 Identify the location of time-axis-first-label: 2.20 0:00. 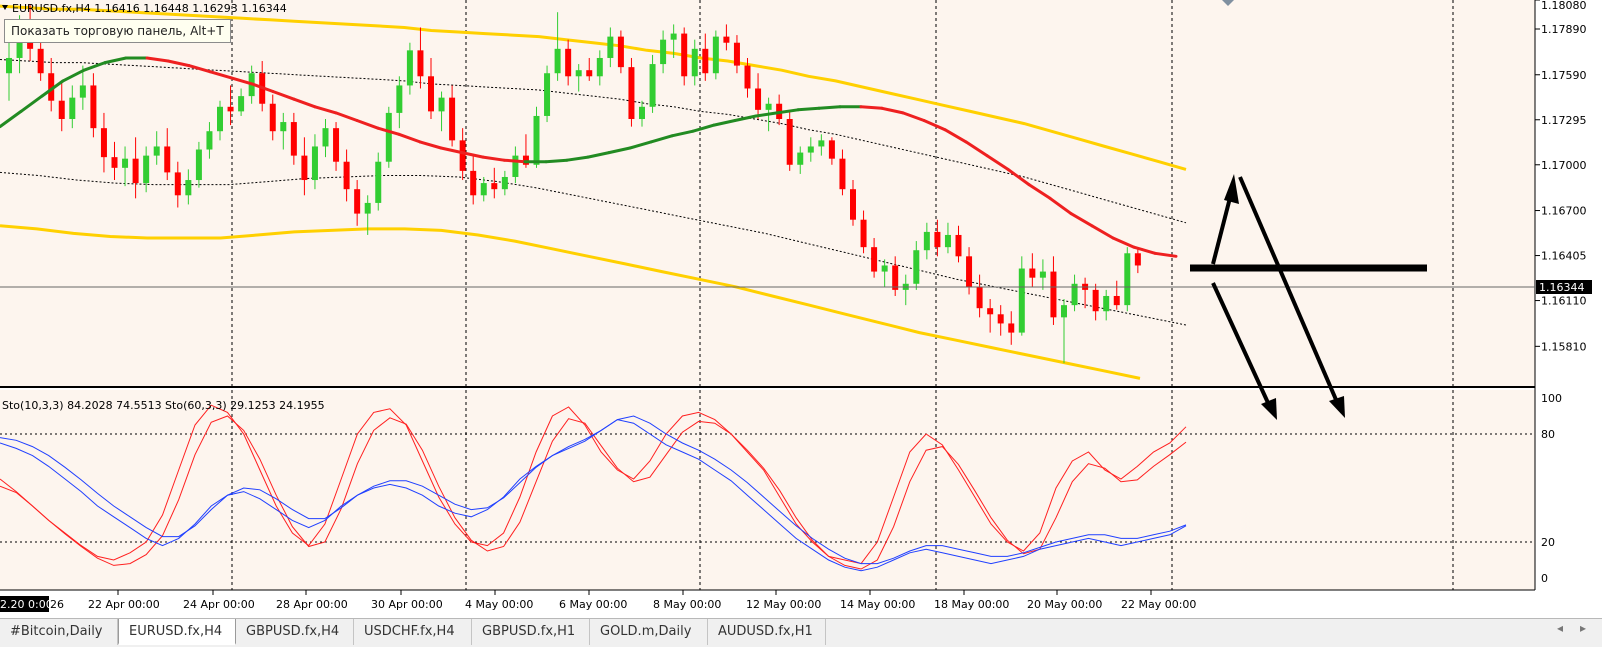
(26, 604).